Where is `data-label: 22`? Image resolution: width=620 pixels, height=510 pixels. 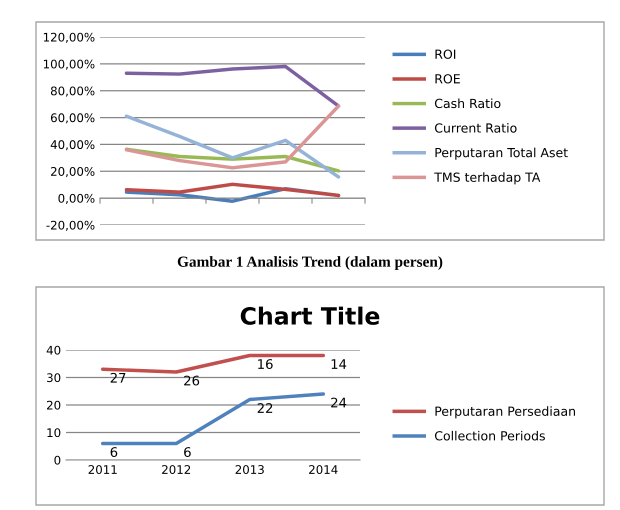
data-label: 22 is located at coordinates (265, 408).